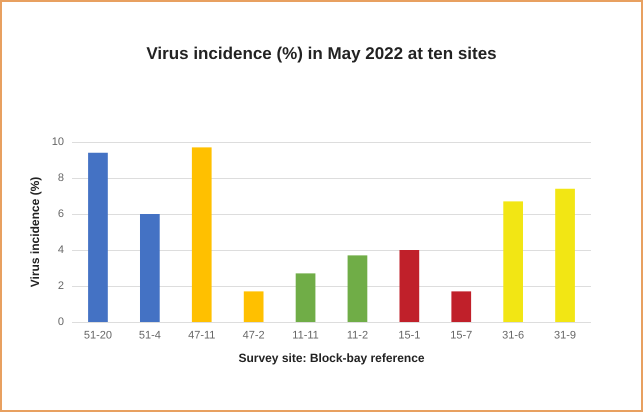 This screenshot has height=412, width=643. Describe the element at coordinates (61, 286) in the screenshot. I see `y-tick-label: 2` at that location.